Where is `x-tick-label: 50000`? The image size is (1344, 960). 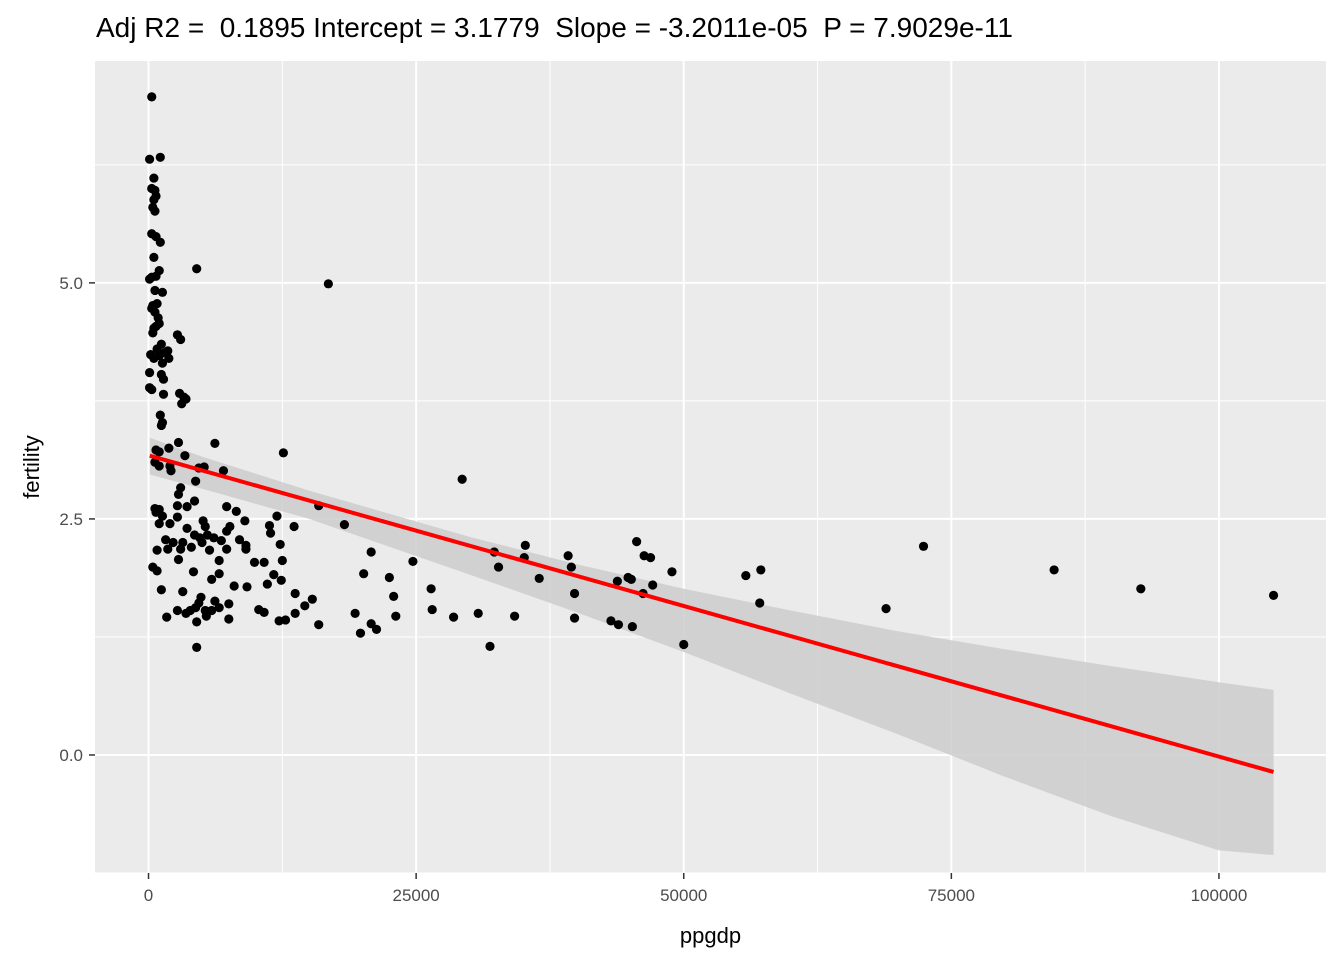
x-tick-label: 50000 is located at coordinates (683, 895).